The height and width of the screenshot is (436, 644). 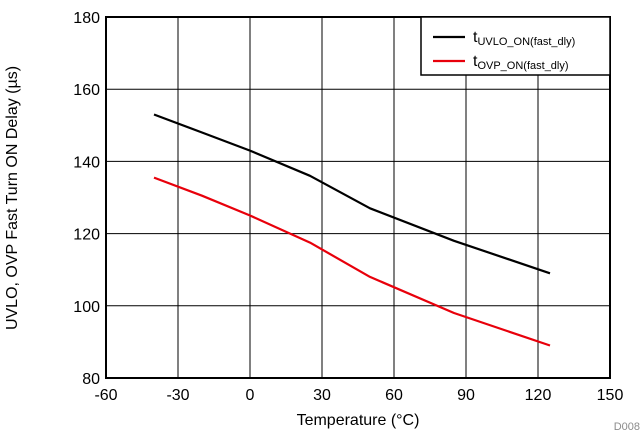 I want to click on y-axis-label: UVLO, OVP Fast Turn ON Delay (µs), so click(x=12, y=198).